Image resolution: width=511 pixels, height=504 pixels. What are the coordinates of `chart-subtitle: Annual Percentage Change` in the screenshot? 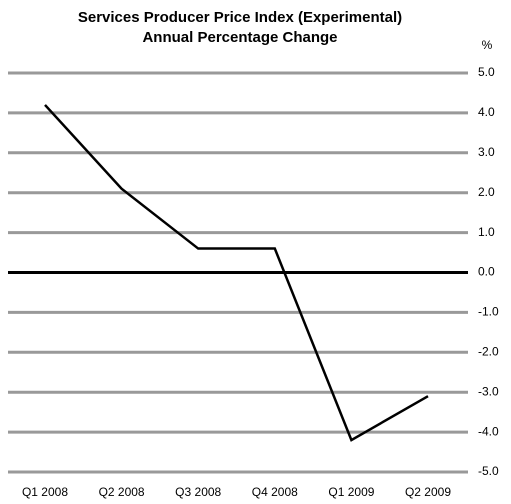 It's located at (239, 37).